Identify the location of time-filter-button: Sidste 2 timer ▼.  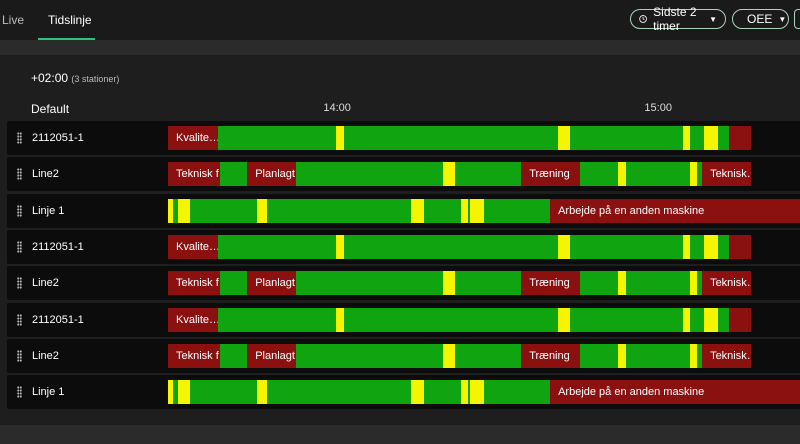
(678, 19).